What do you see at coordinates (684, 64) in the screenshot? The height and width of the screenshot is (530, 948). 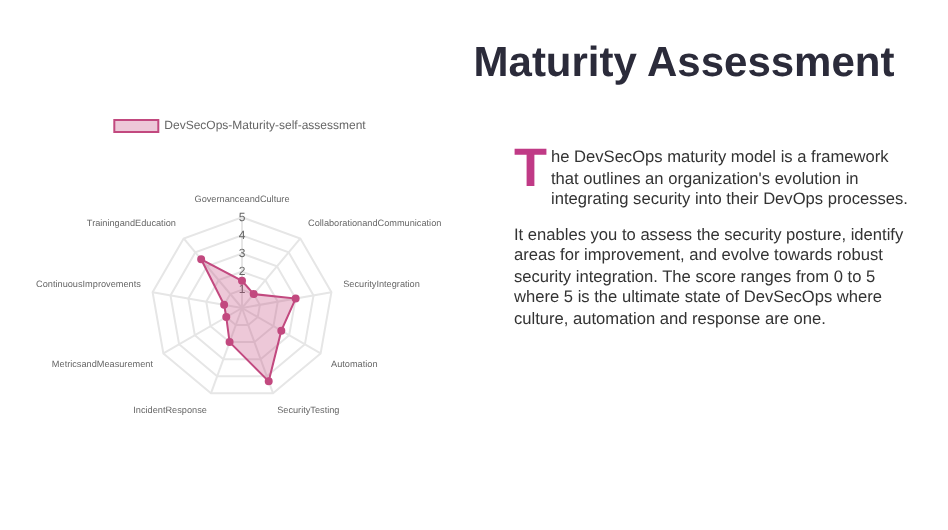 I see `text: Maturity Assessment` at bounding box center [684, 64].